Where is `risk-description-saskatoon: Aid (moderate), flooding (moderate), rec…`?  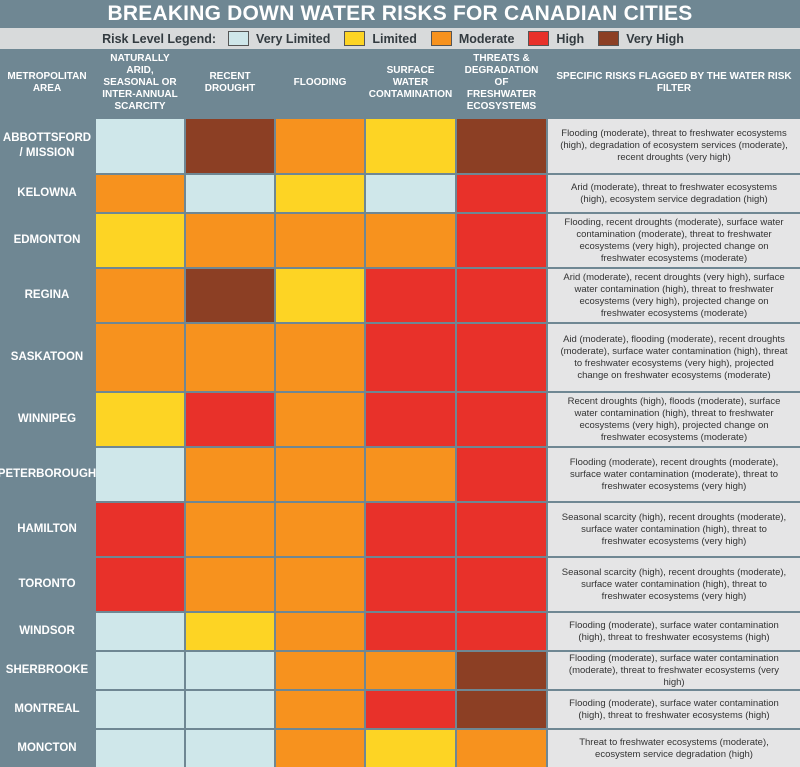 risk-description-saskatoon: Aid (moderate), flooding (moderate), rec… is located at coordinates (674, 357).